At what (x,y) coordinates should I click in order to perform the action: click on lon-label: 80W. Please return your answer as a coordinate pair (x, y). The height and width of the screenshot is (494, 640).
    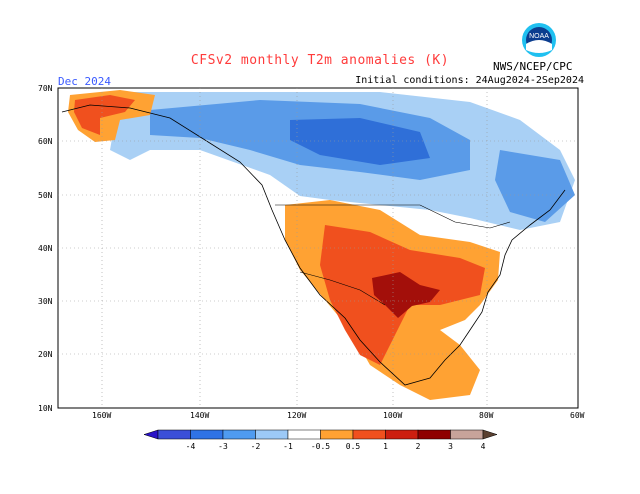
    Looking at the image, I should click on (486, 415).